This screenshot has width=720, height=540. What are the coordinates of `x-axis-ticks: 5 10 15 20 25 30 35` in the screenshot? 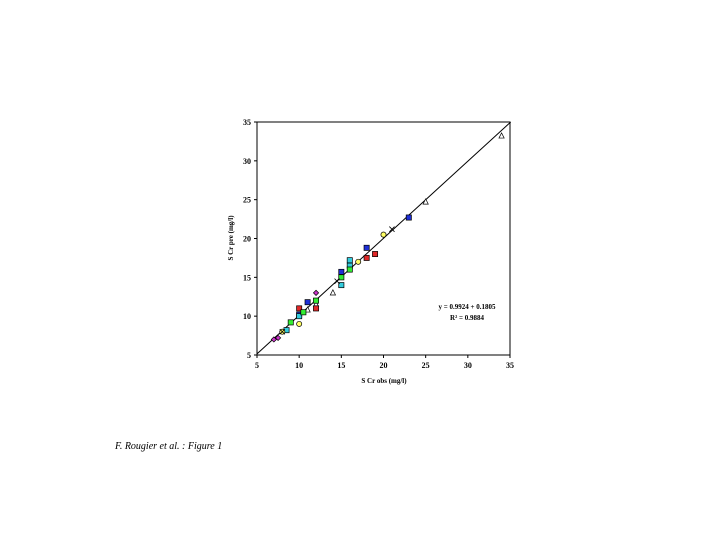 It's located at (384, 362).